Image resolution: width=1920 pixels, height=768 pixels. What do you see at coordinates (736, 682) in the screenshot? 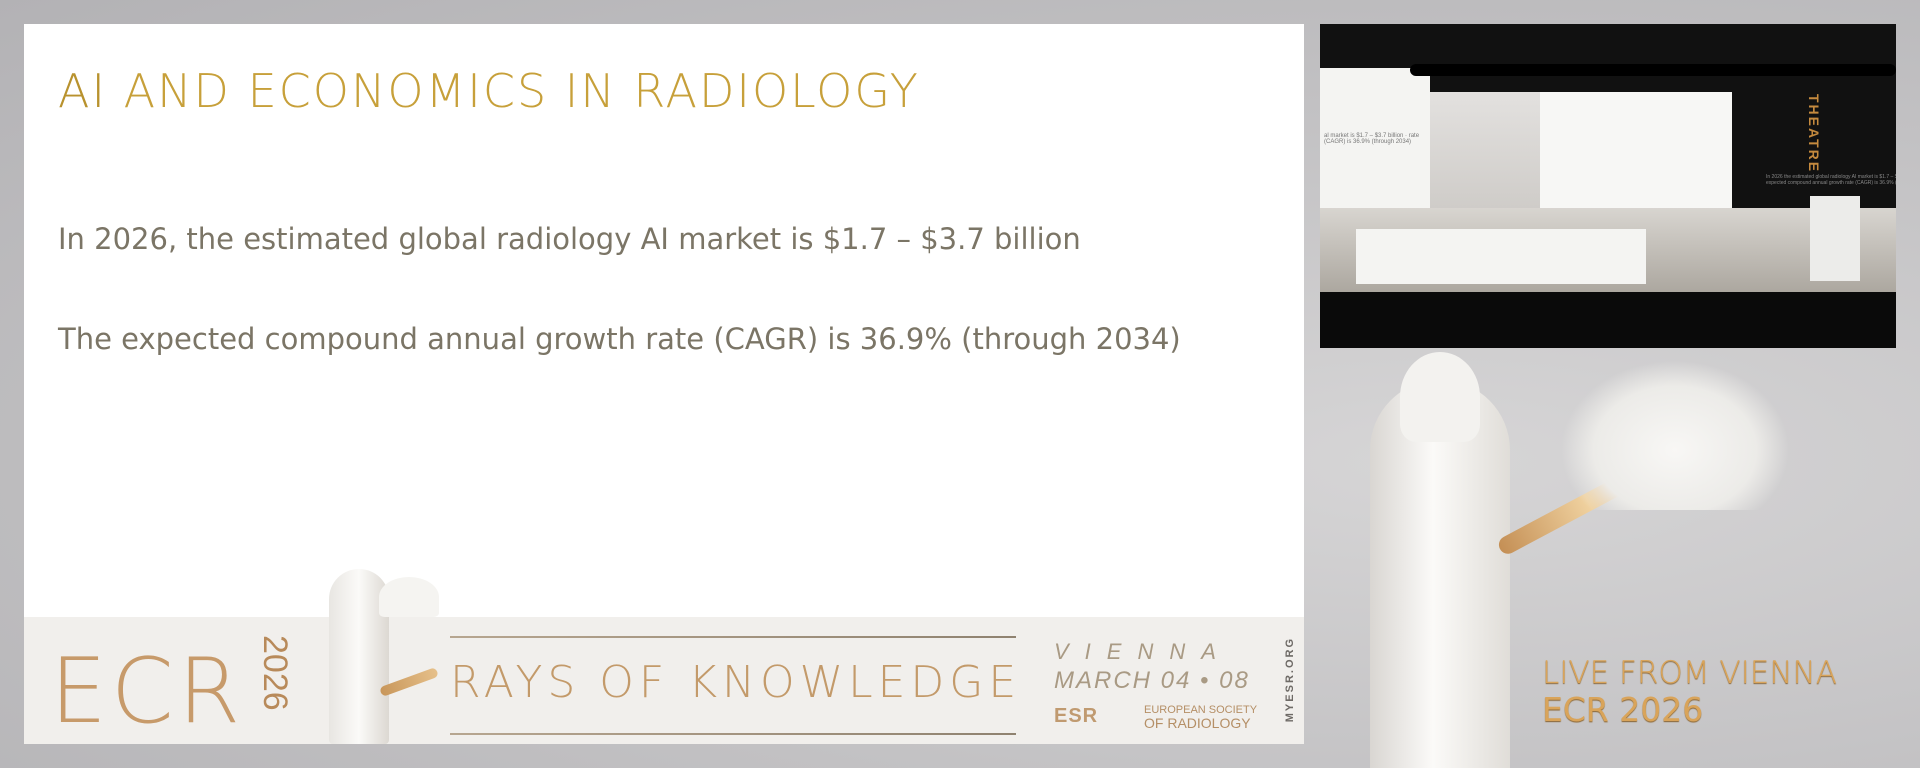
I see `tagline: RAYS OF KNOWLEDGE` at bounding box center [736, 682].